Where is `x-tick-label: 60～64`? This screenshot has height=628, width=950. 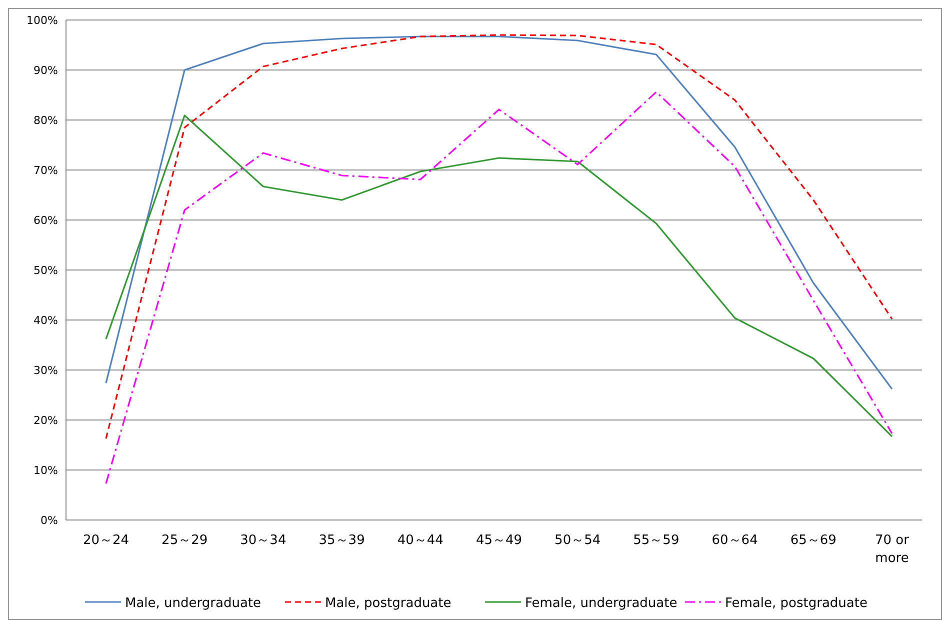
x-tick-label: 60～64 is located at coordinates (735, 540).